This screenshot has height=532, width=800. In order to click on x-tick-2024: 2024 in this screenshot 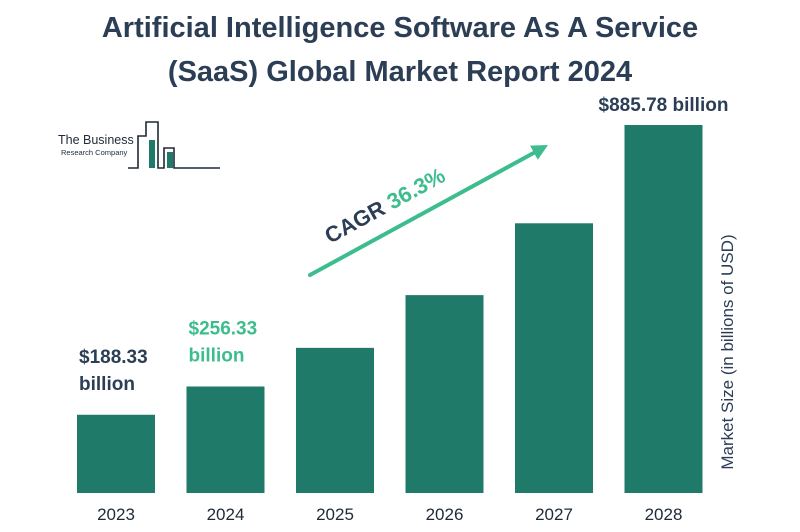, I will do `click(226, 514)`.